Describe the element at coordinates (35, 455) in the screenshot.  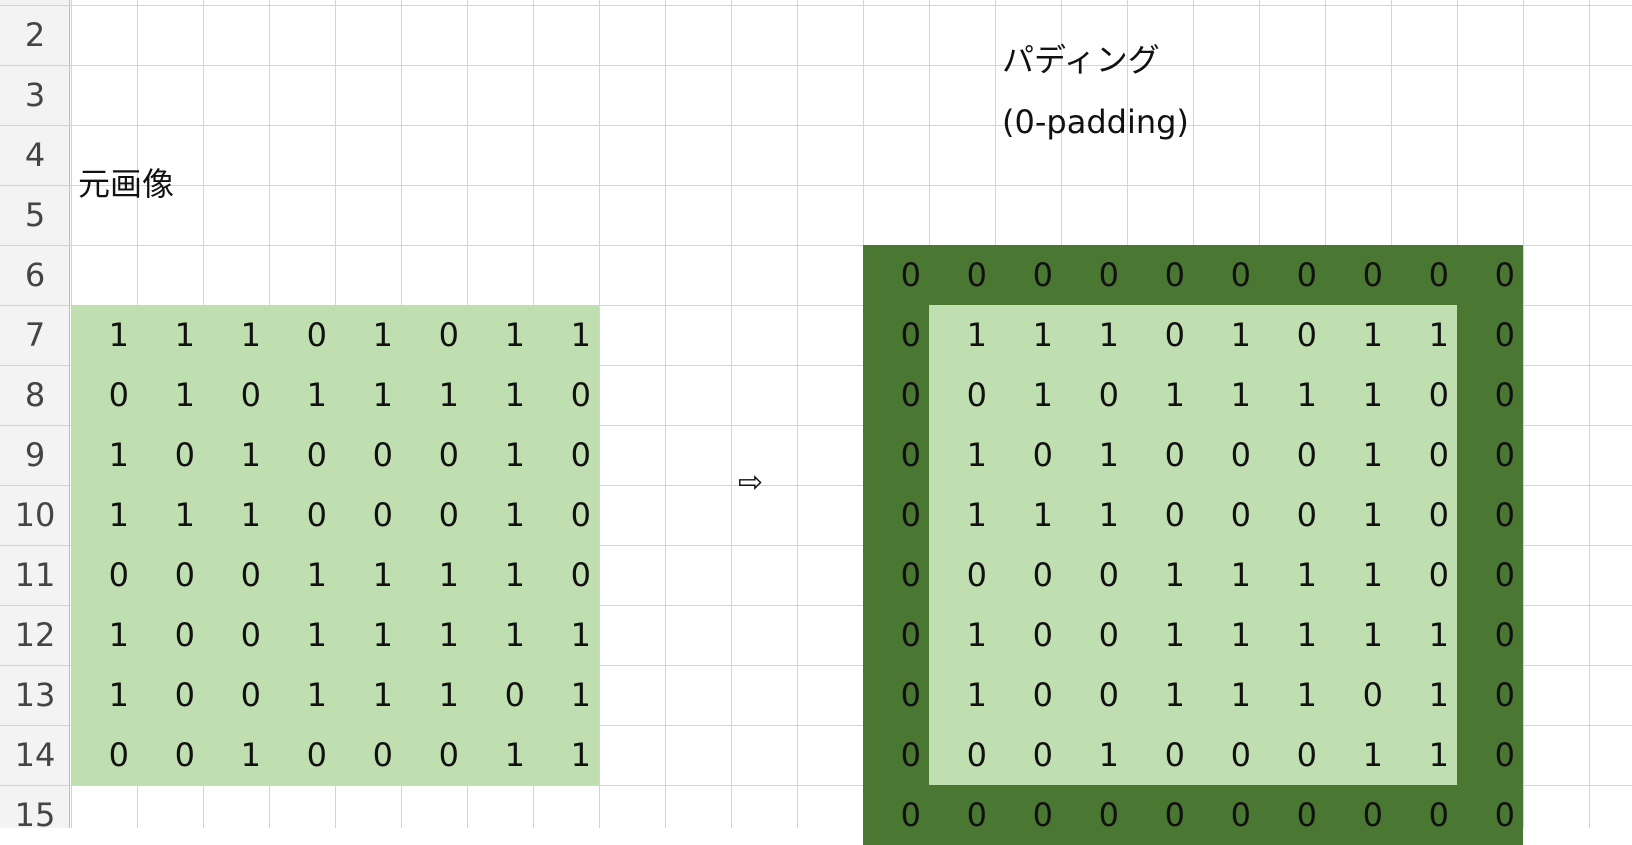
I see `row-number: 9` at that location.